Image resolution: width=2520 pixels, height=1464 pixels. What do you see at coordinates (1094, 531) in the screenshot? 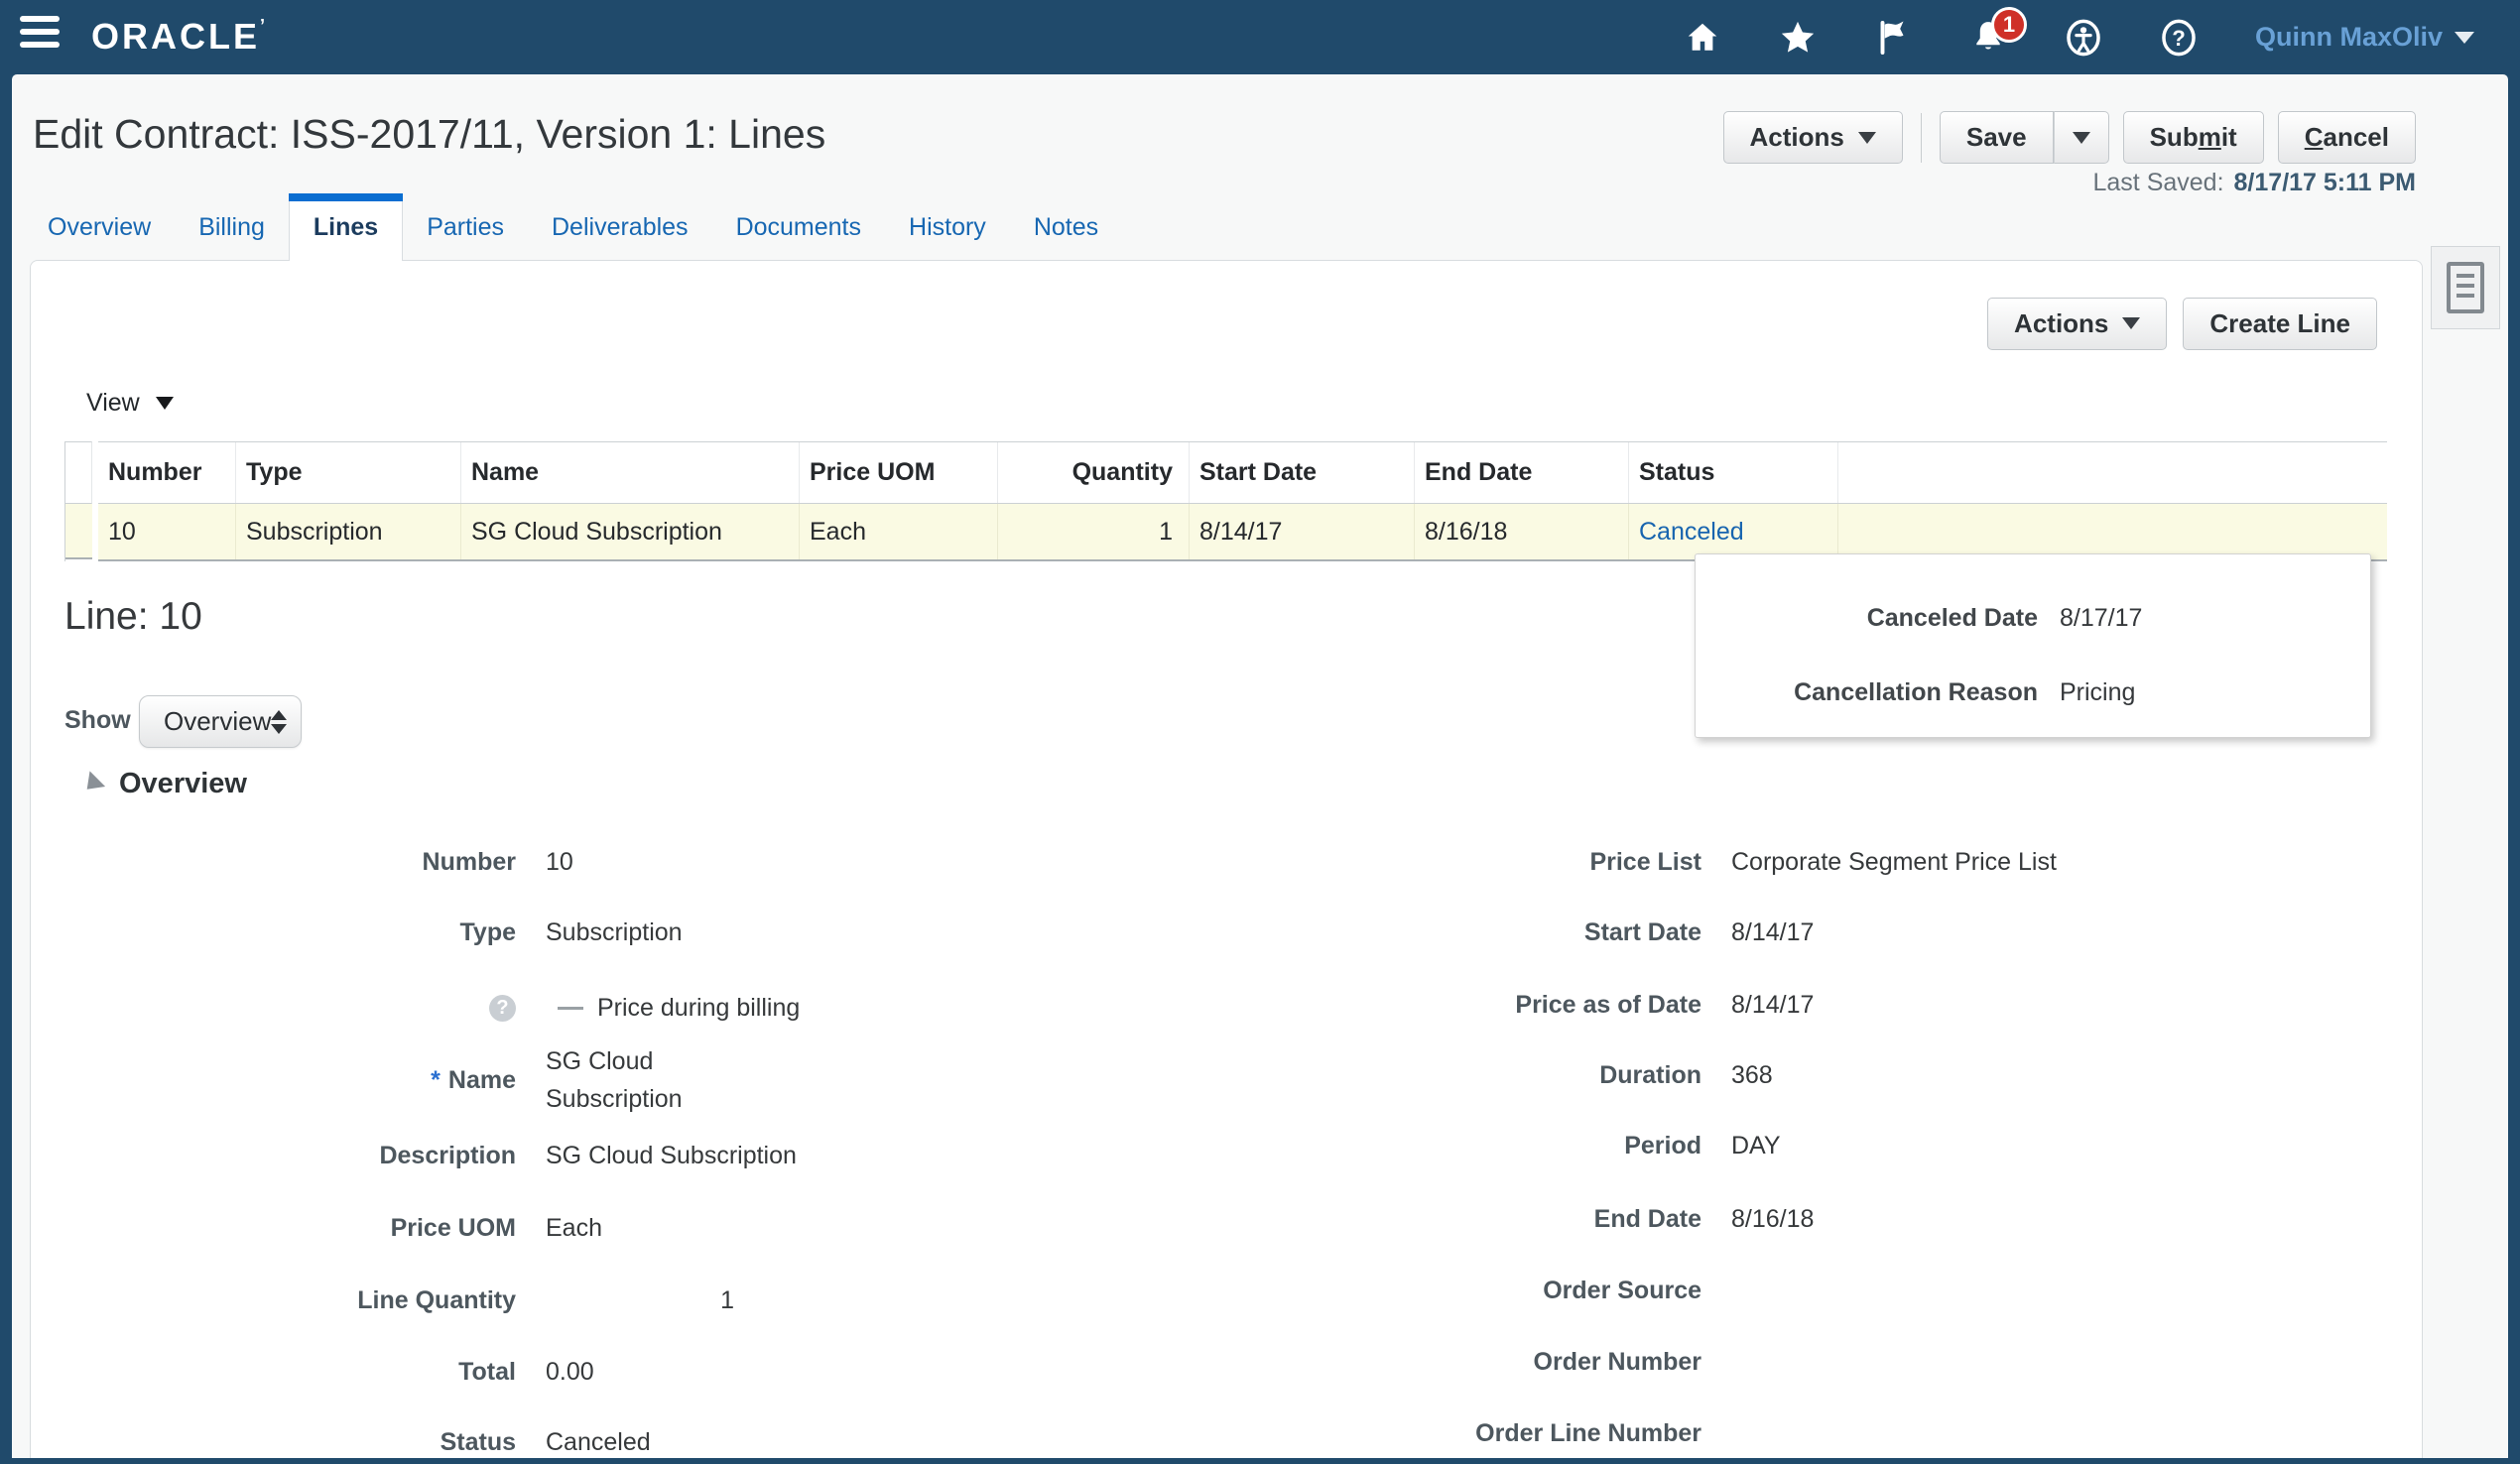
I see `cell-quantity: 1` at bounding box center [1094, 531].